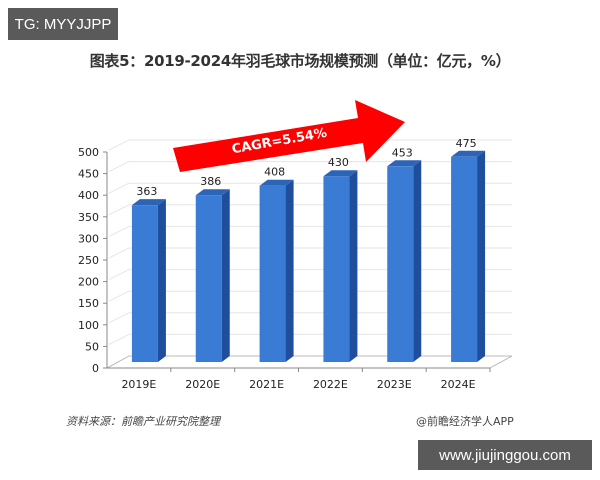  I want to click on y-tick-label: 0, so click(95, 368).